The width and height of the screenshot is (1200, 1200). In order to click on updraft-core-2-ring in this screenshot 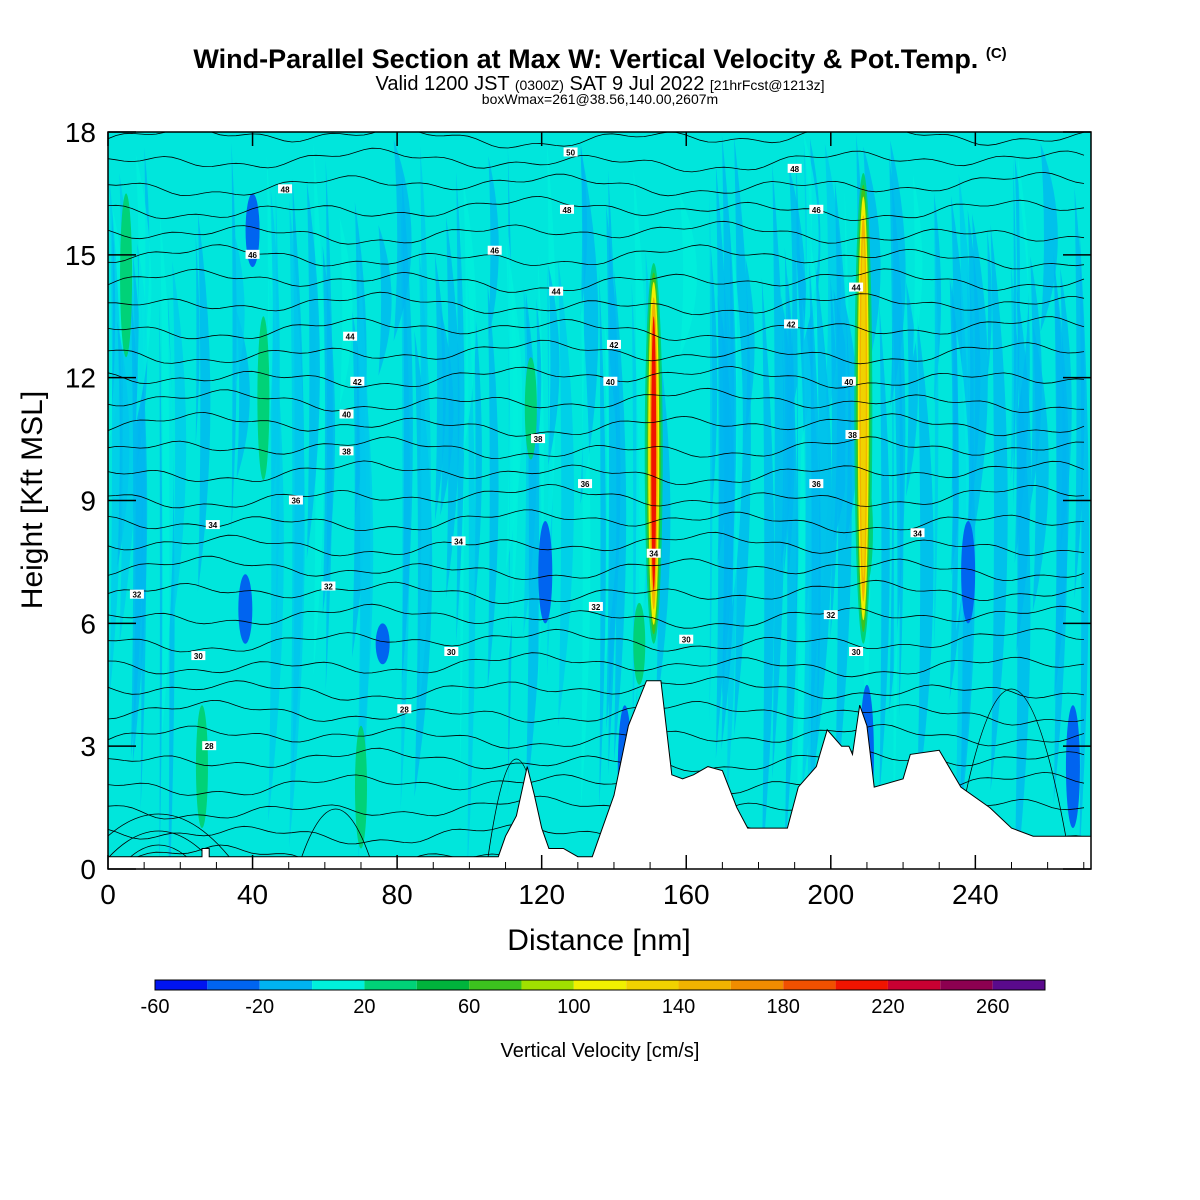, I will do `click(863, 408)`.